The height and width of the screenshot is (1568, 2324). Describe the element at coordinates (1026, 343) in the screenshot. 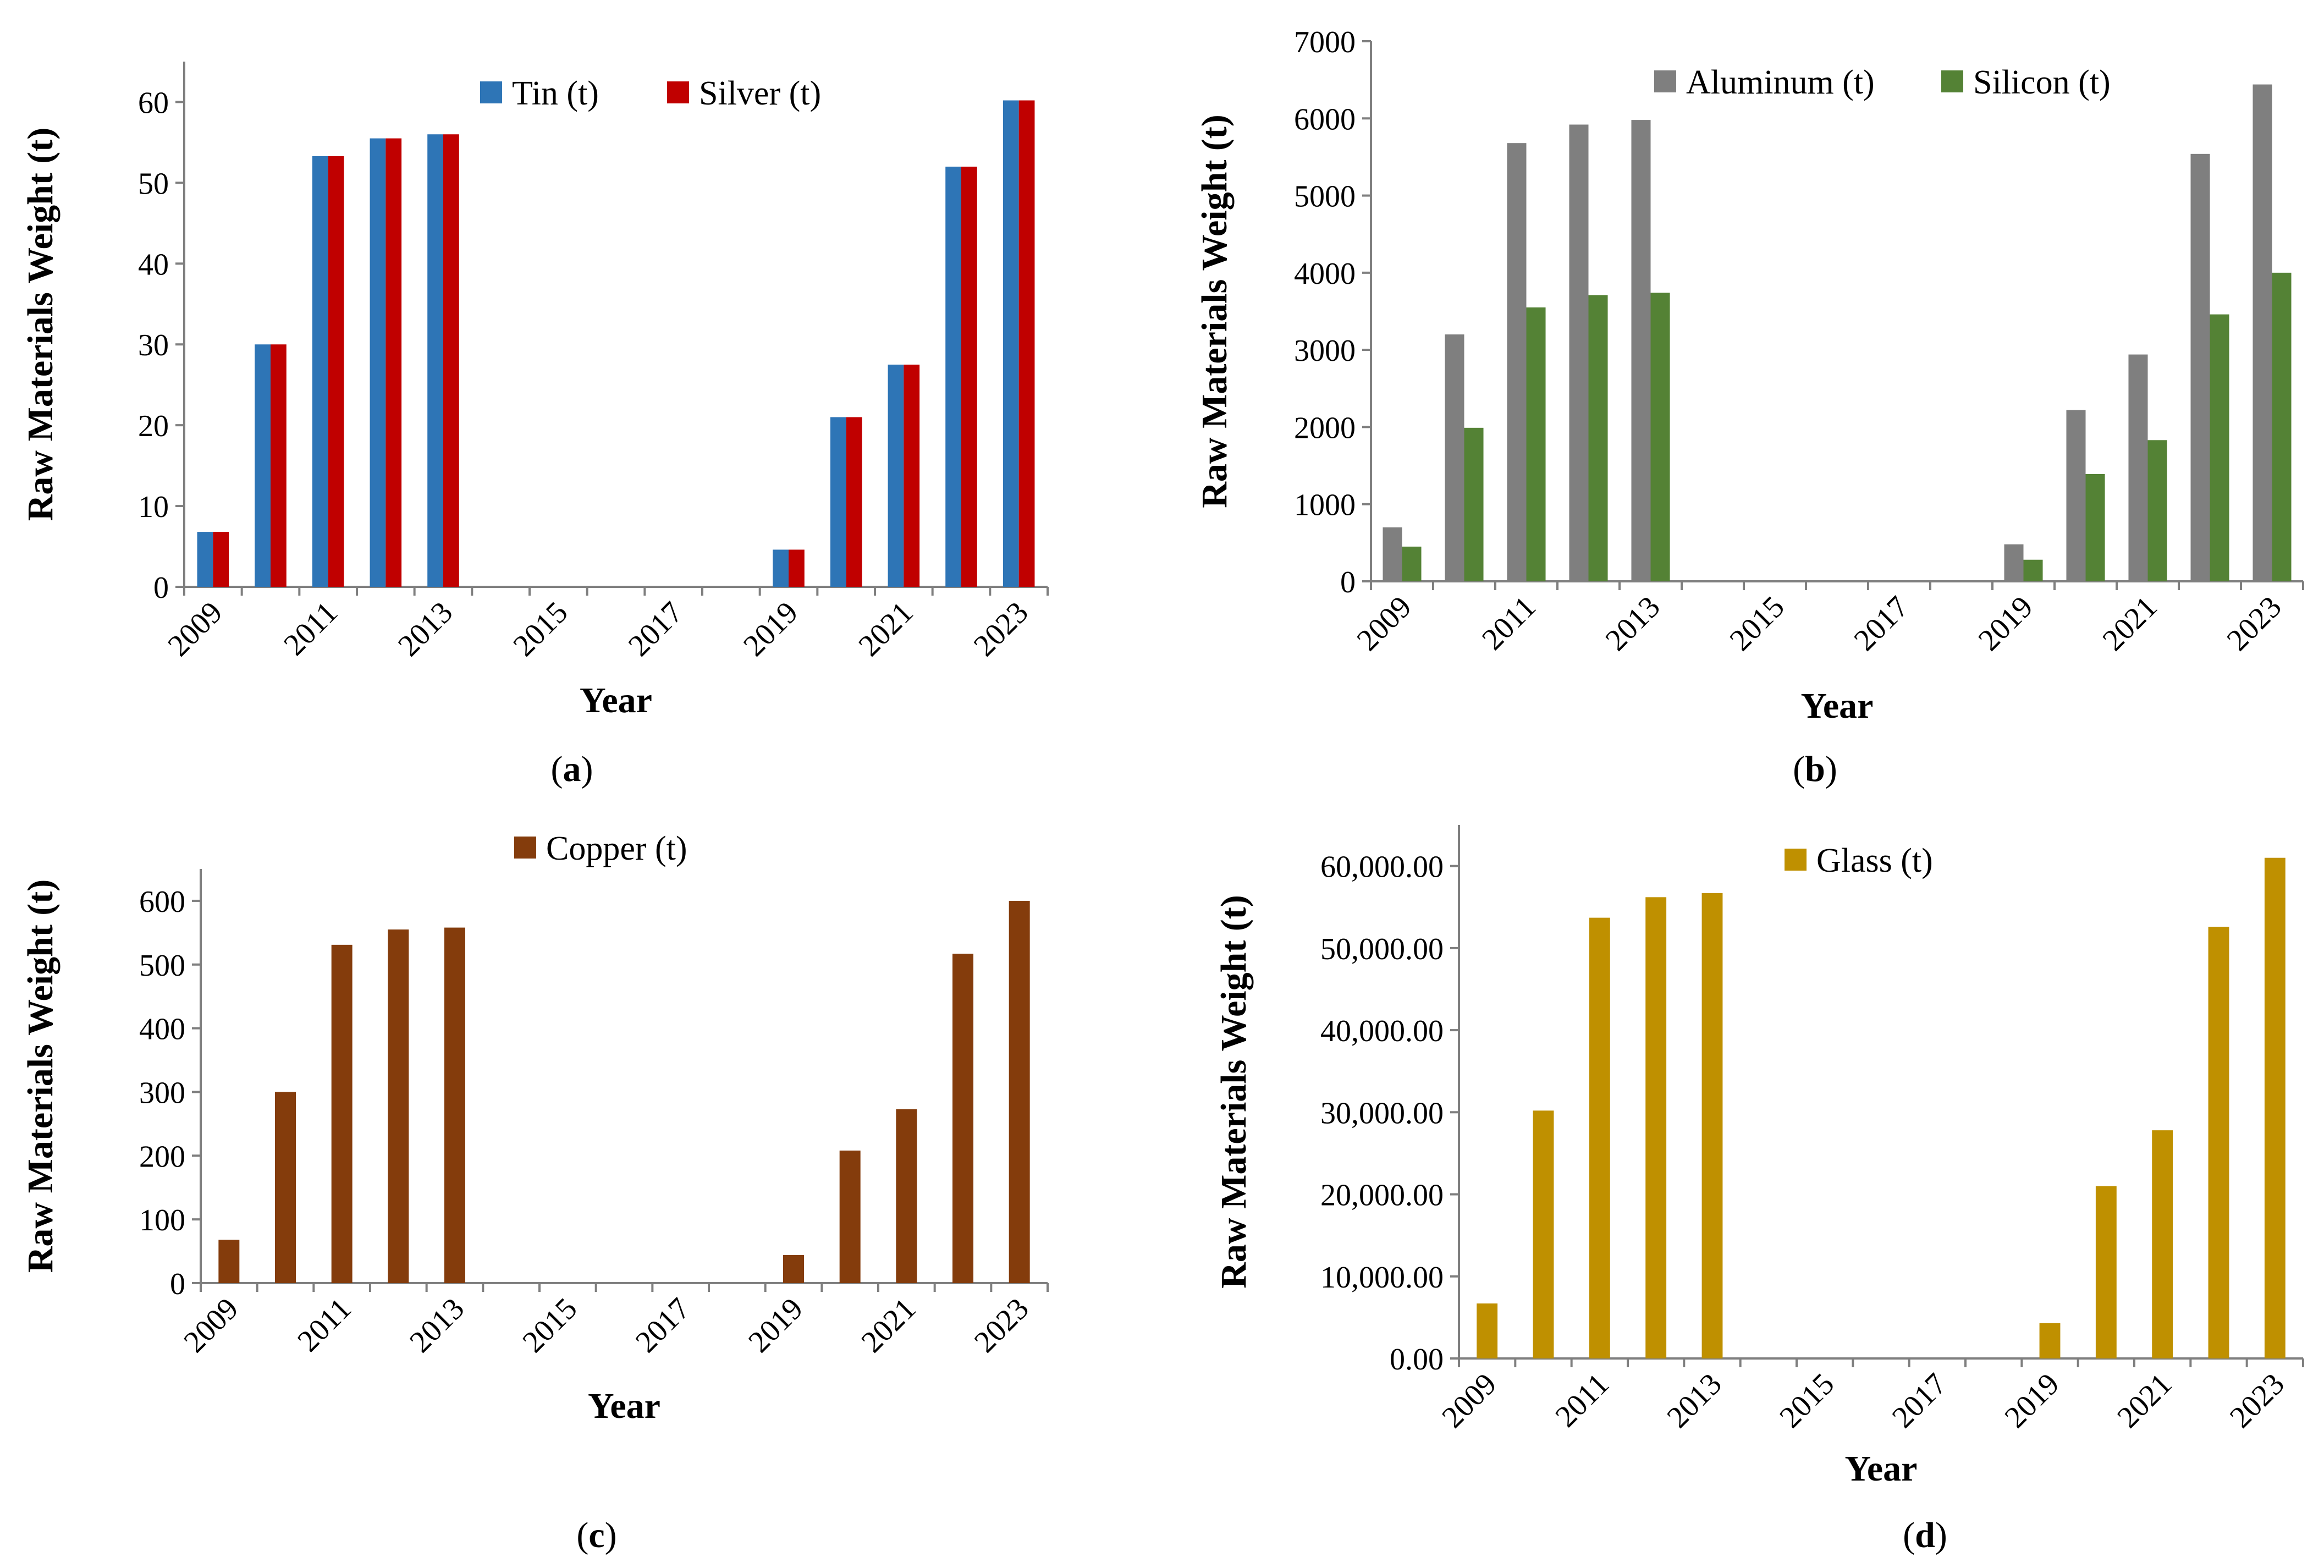

I see `bar-silver-2023` at that location.